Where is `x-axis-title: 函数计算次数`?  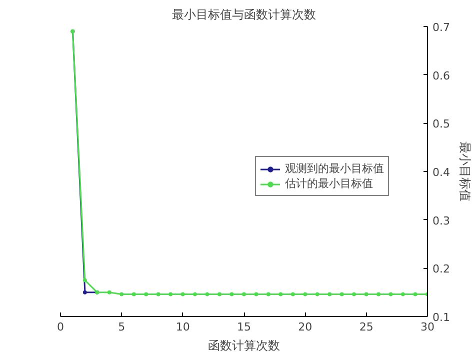 x-axis-title: 函数计算次数 is located at coordinates (244, 345).